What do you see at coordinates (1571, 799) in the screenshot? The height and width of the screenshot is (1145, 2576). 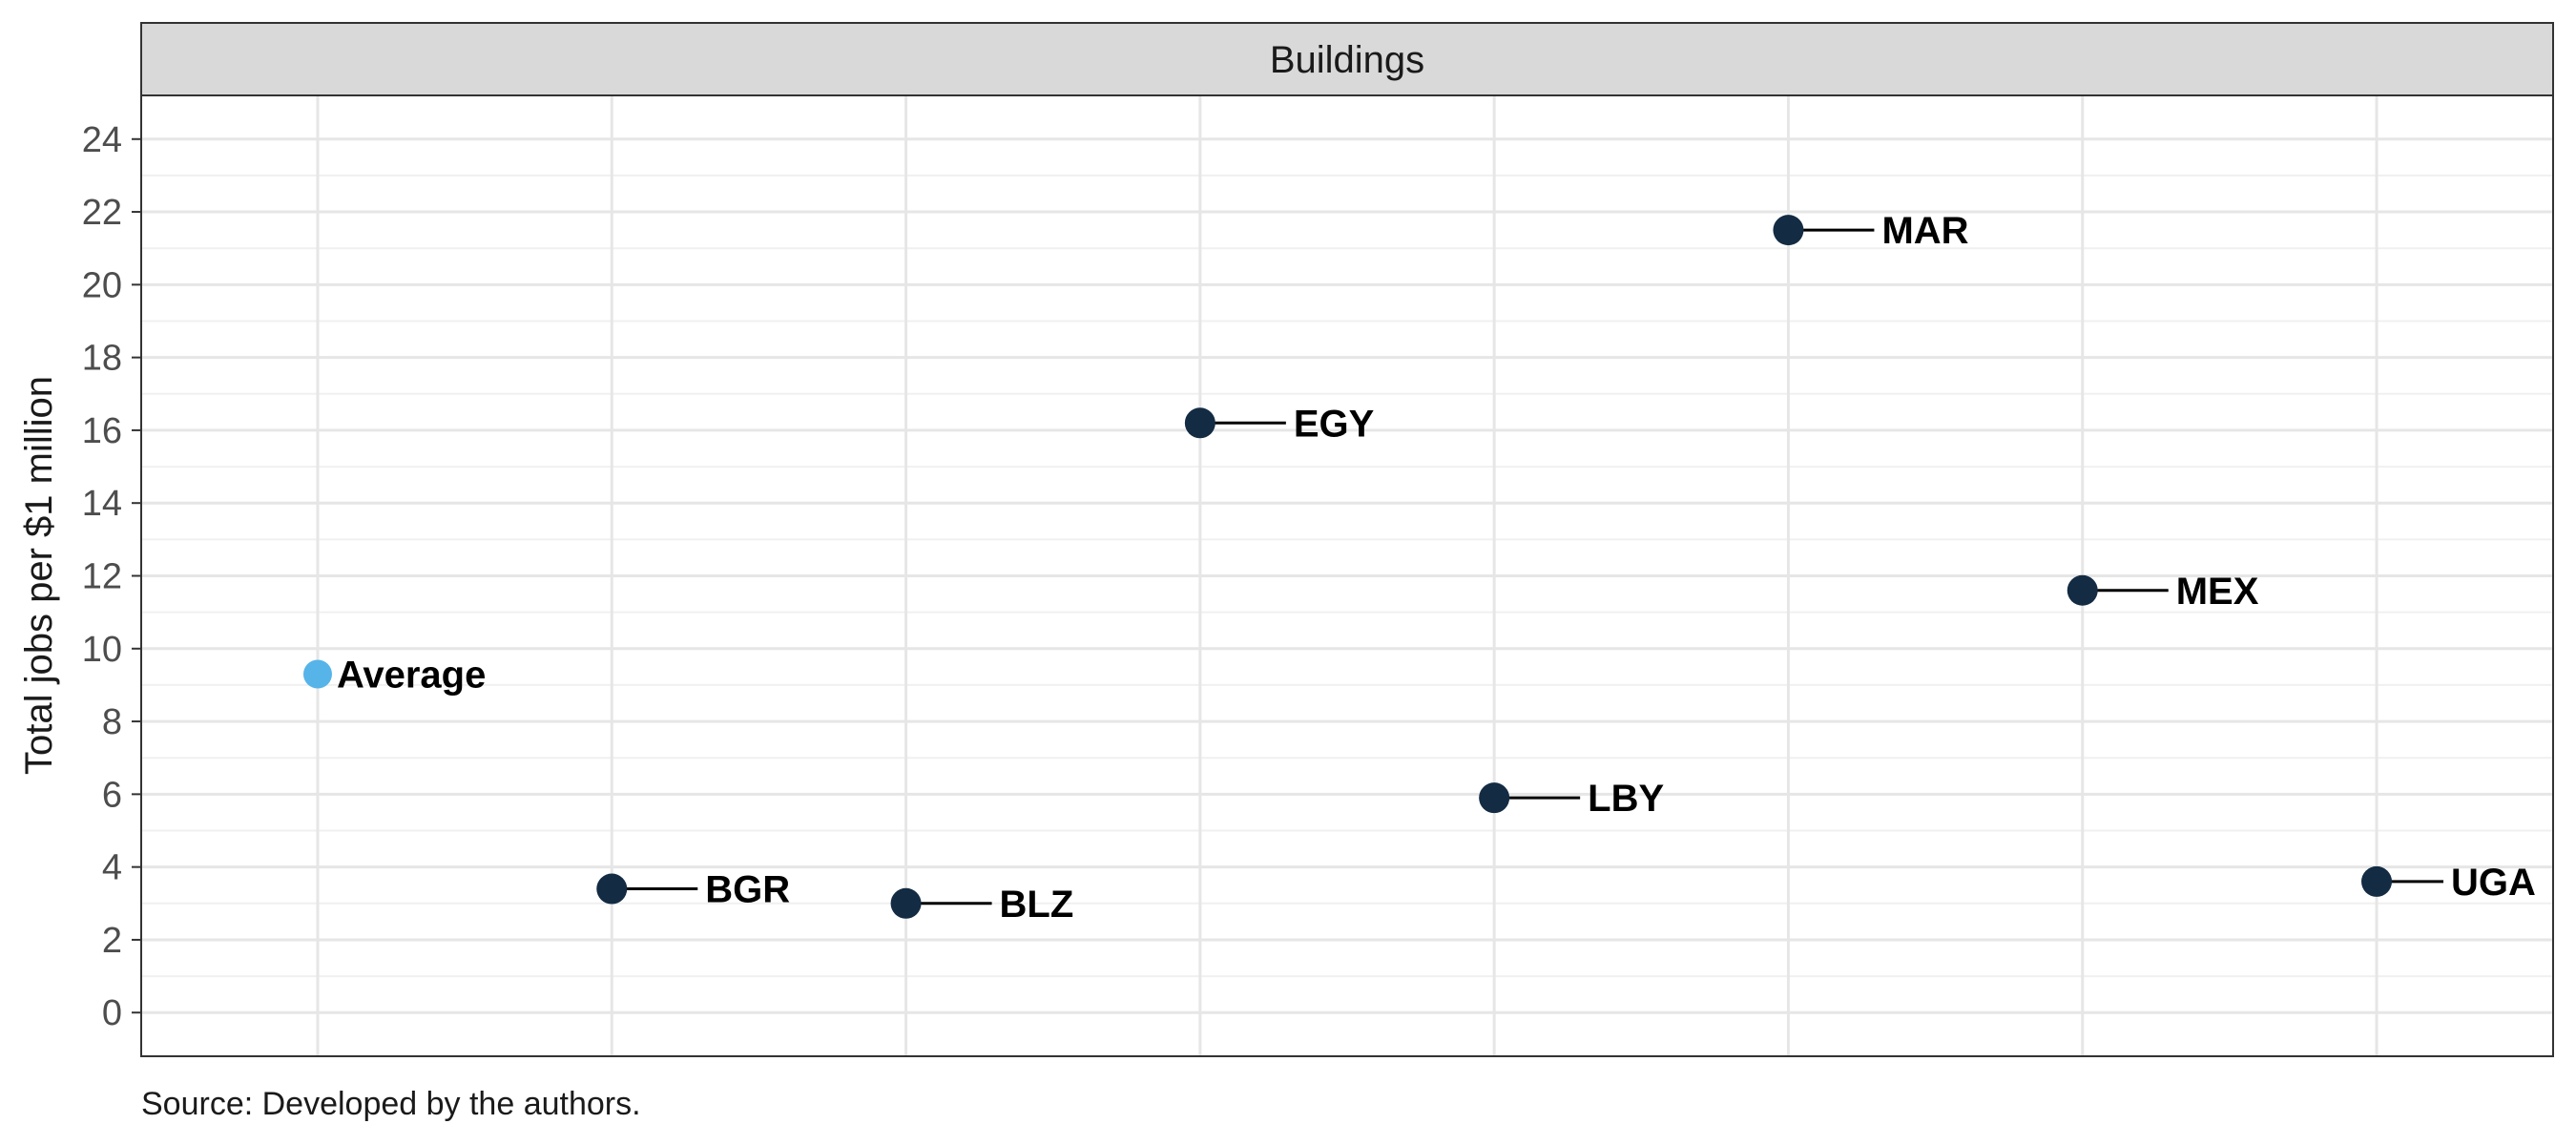 I see `point-lby: LBY` at bounding box center [1571, 799].